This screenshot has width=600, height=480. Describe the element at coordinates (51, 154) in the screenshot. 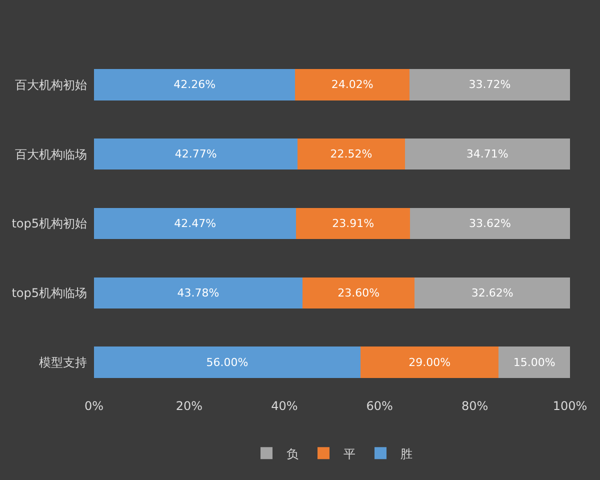

I see `y-tick-label: 百大机构临场` at that location.